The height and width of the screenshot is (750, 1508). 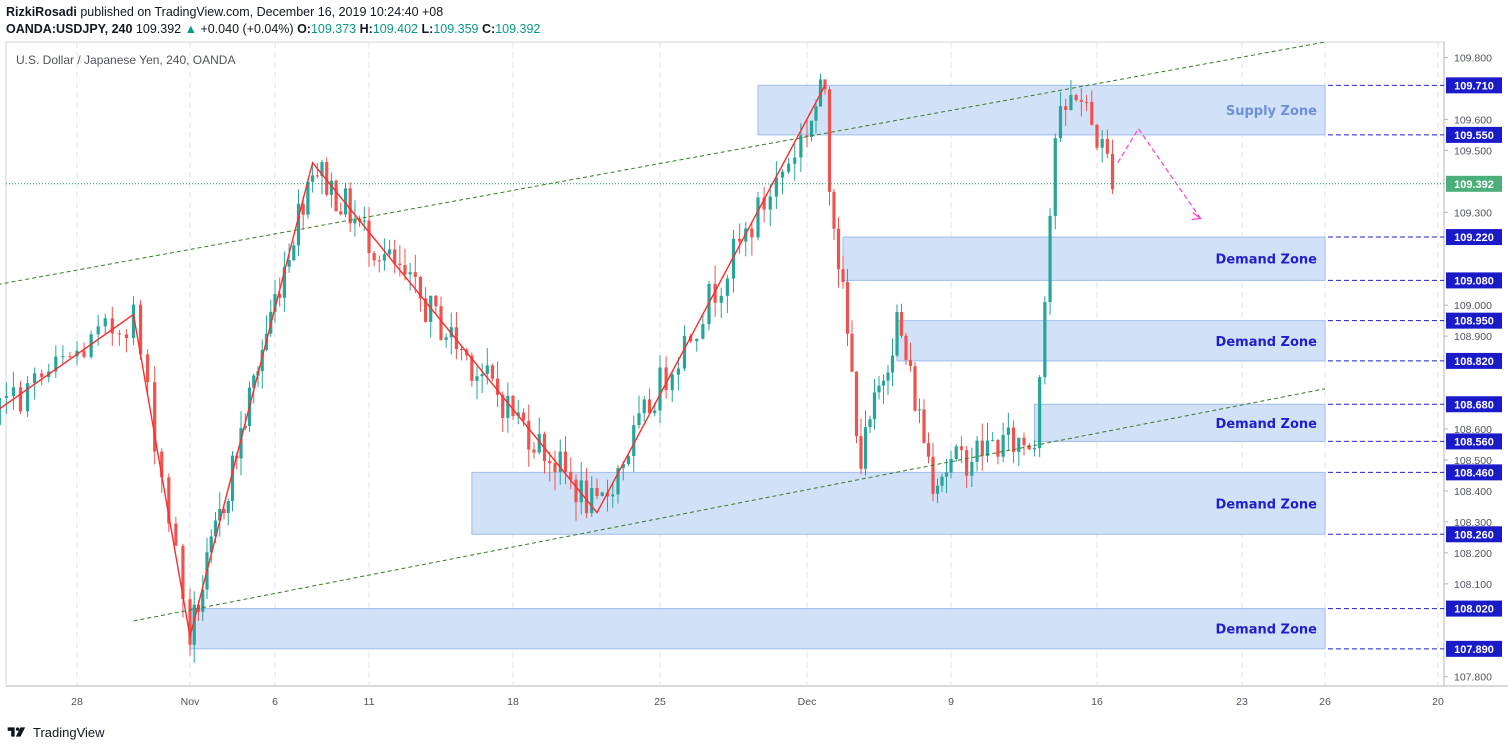 I want to click on footer-brand: TradingView, so click(x=69, y=732).